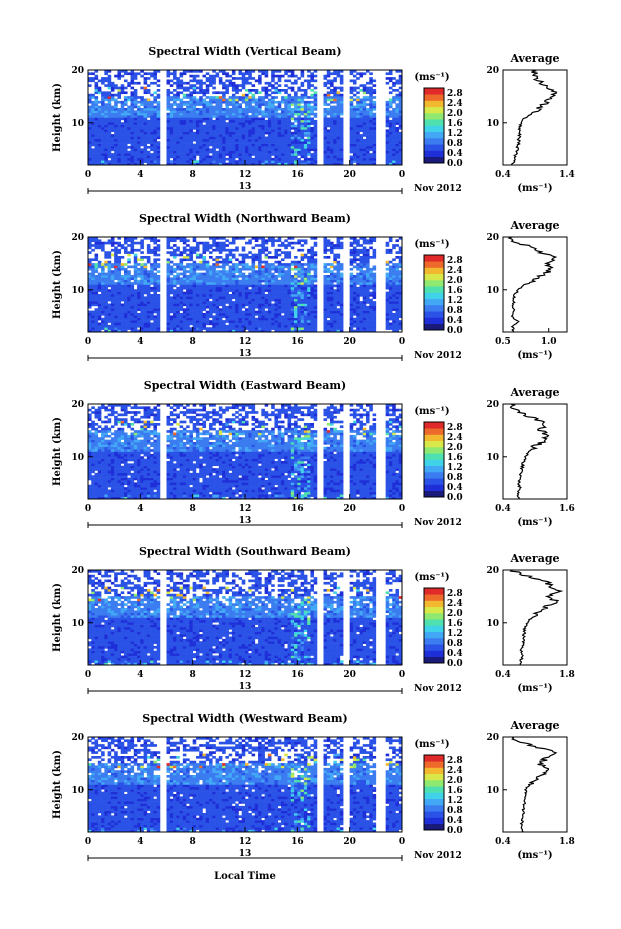  What do you see at coordinates (567, 175) in the screenshot?
I see `average-x-tick-label: 1.4` at bounding box center [567, 175].